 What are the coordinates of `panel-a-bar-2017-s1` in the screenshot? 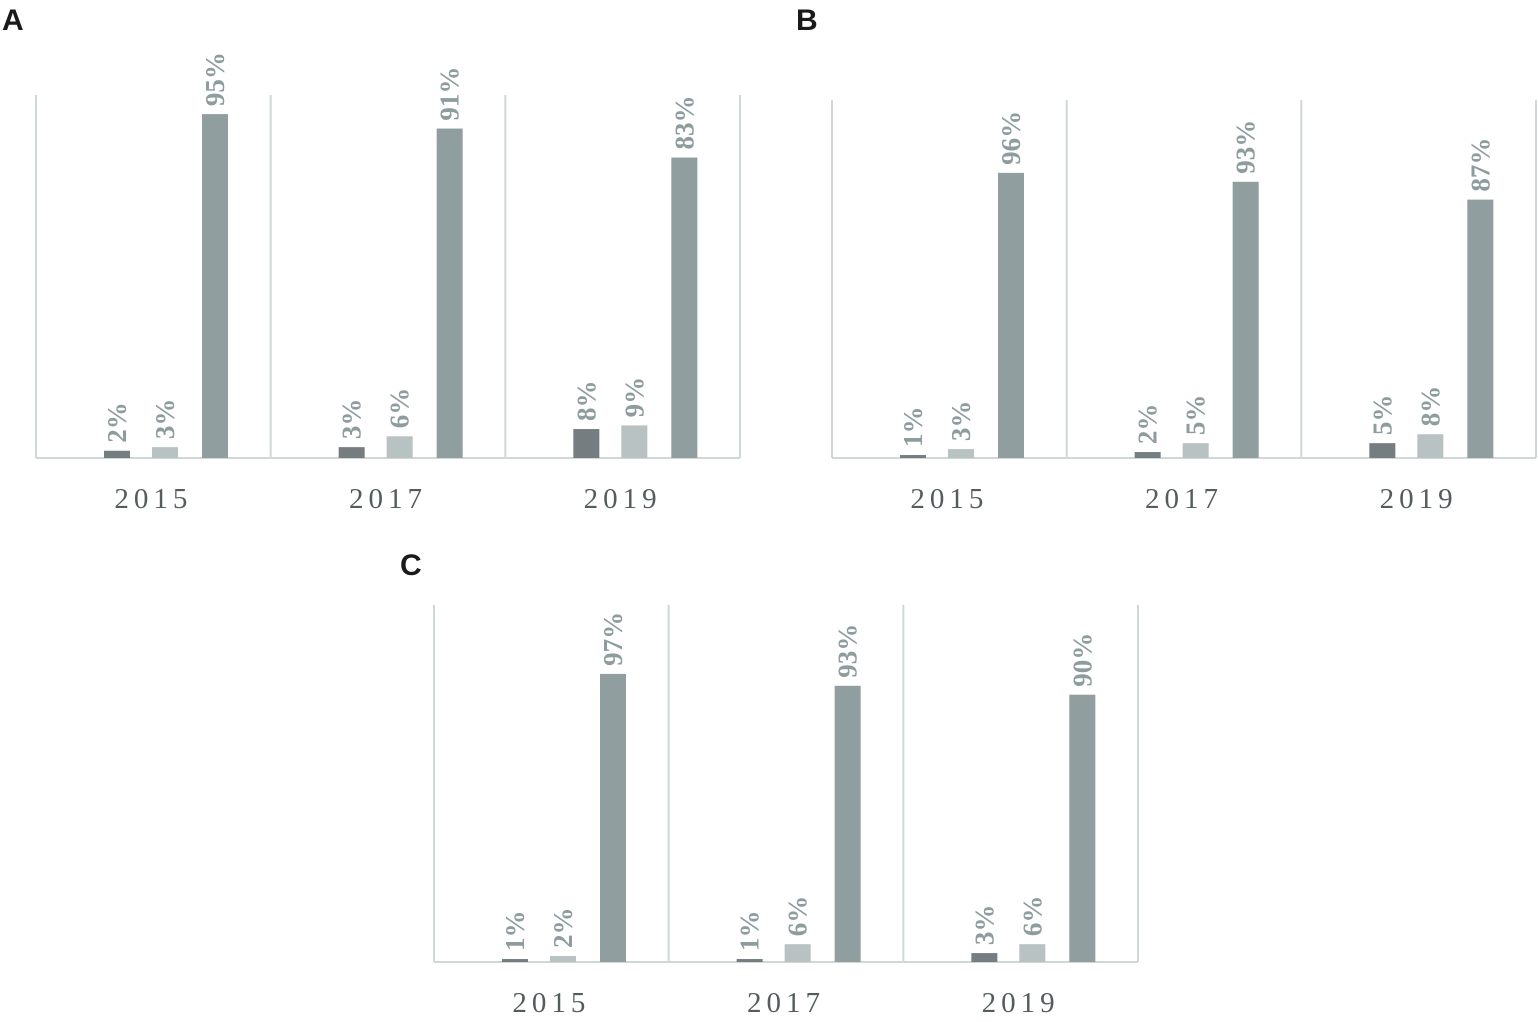 It's located at (351, 452).